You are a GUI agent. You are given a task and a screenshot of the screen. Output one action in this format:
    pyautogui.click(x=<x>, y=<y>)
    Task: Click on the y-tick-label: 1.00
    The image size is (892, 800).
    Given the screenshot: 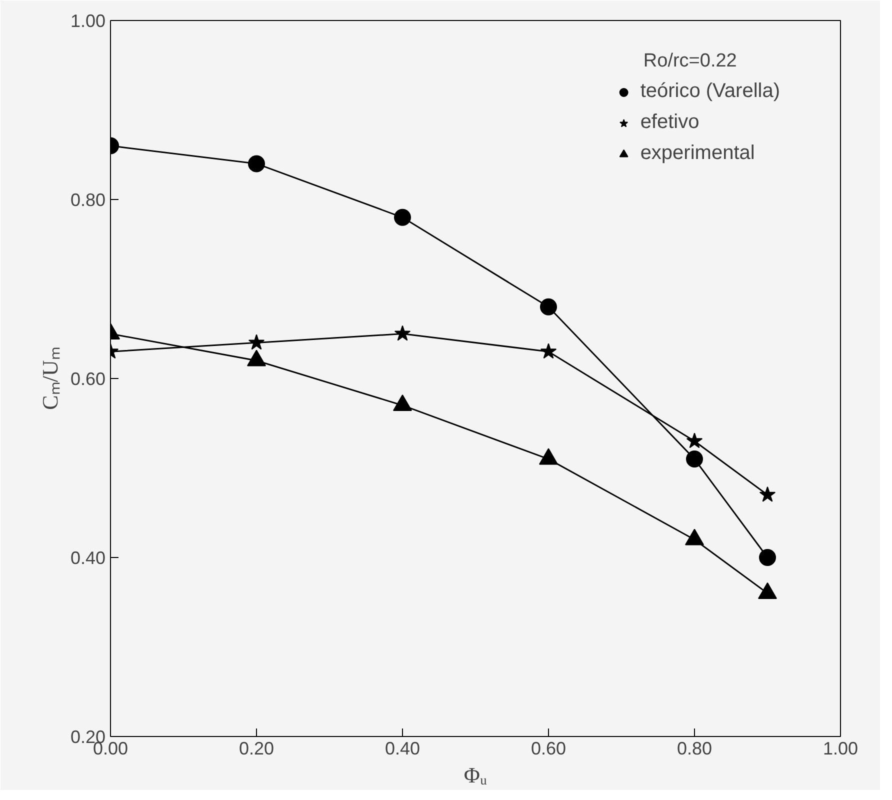 What is the action you would take?
    pyautogui.click(x=88, y=21)
    